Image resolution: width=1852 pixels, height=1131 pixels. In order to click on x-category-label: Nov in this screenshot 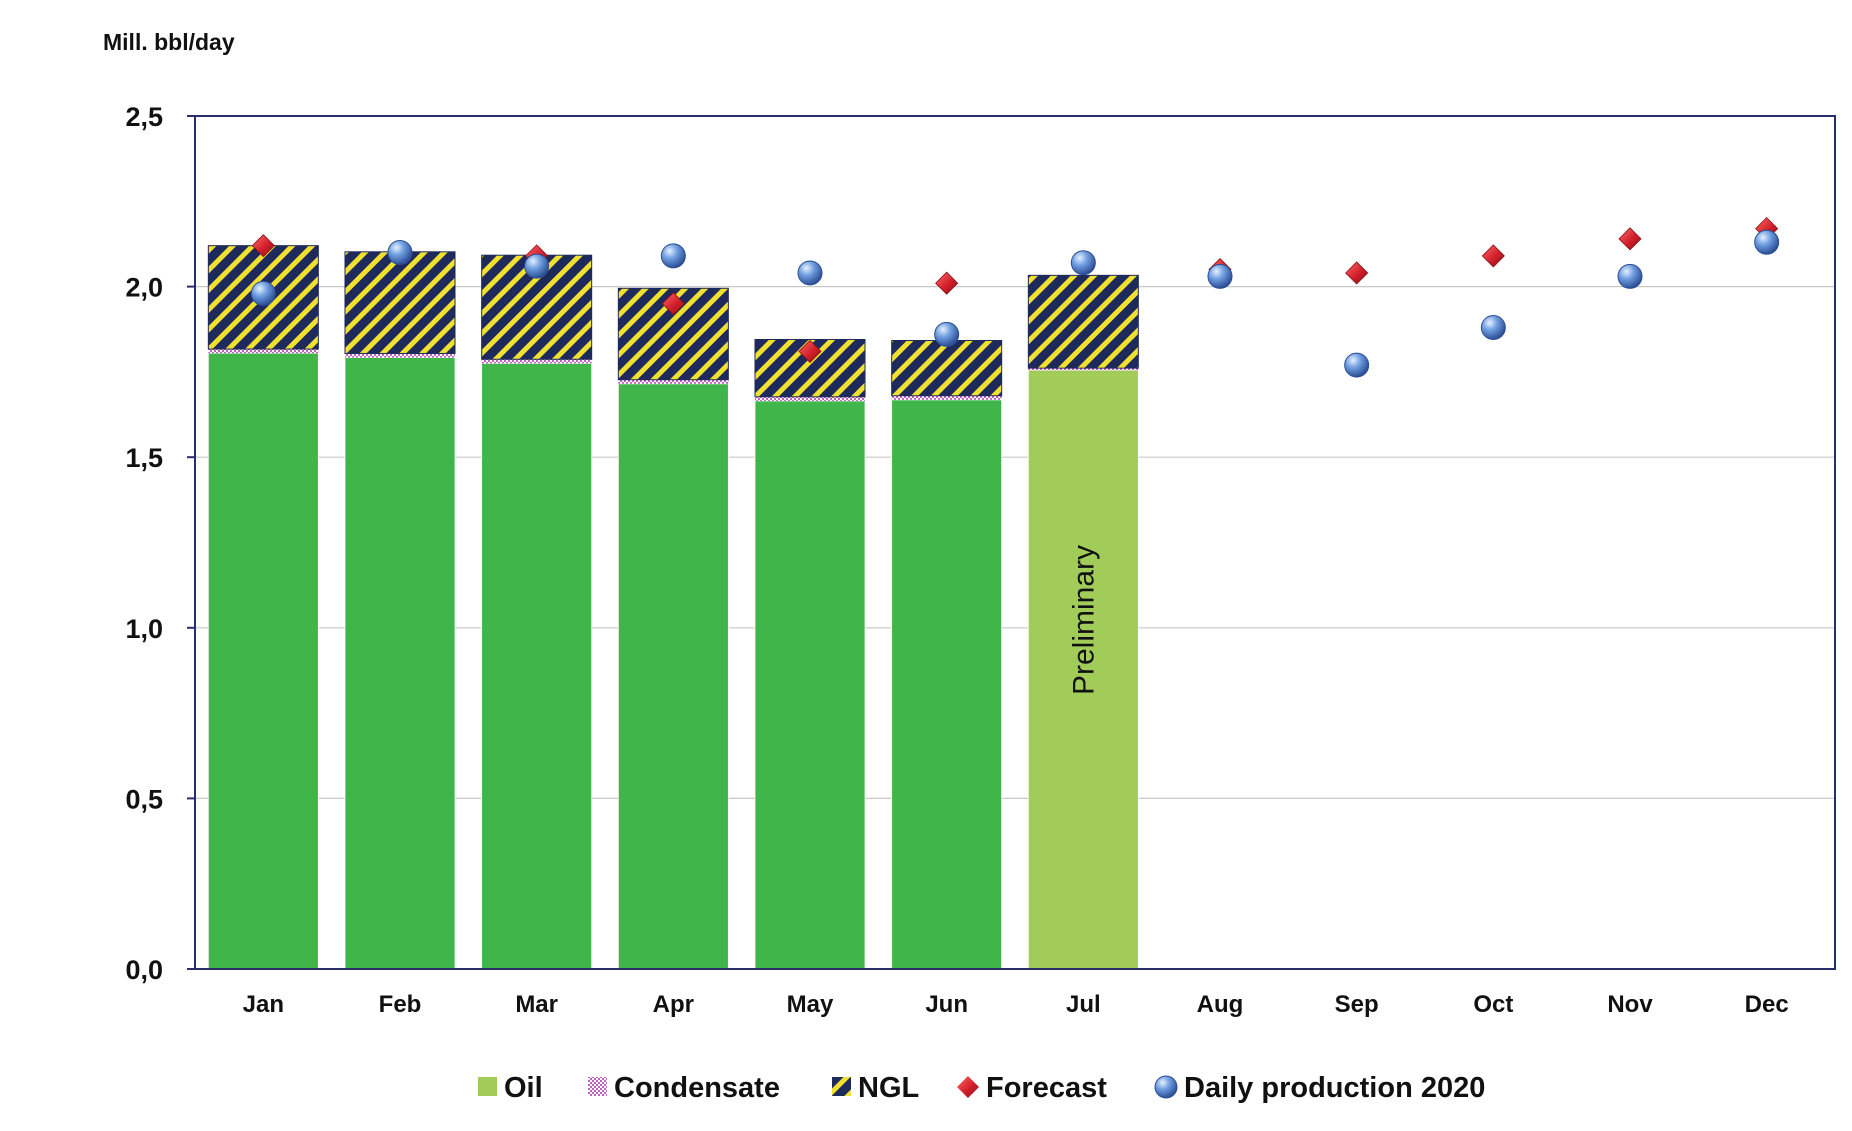, I will do `click(1630, 1004)`.